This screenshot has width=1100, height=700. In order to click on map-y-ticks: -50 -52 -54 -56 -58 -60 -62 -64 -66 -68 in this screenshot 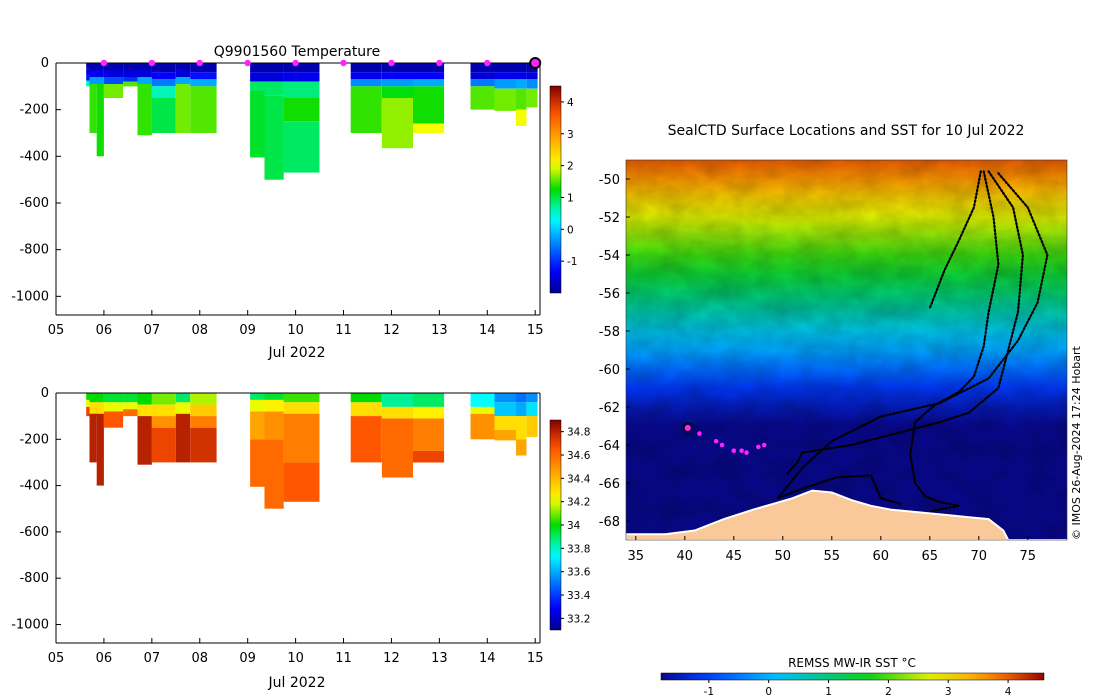, I will do `click(614, 351)`.